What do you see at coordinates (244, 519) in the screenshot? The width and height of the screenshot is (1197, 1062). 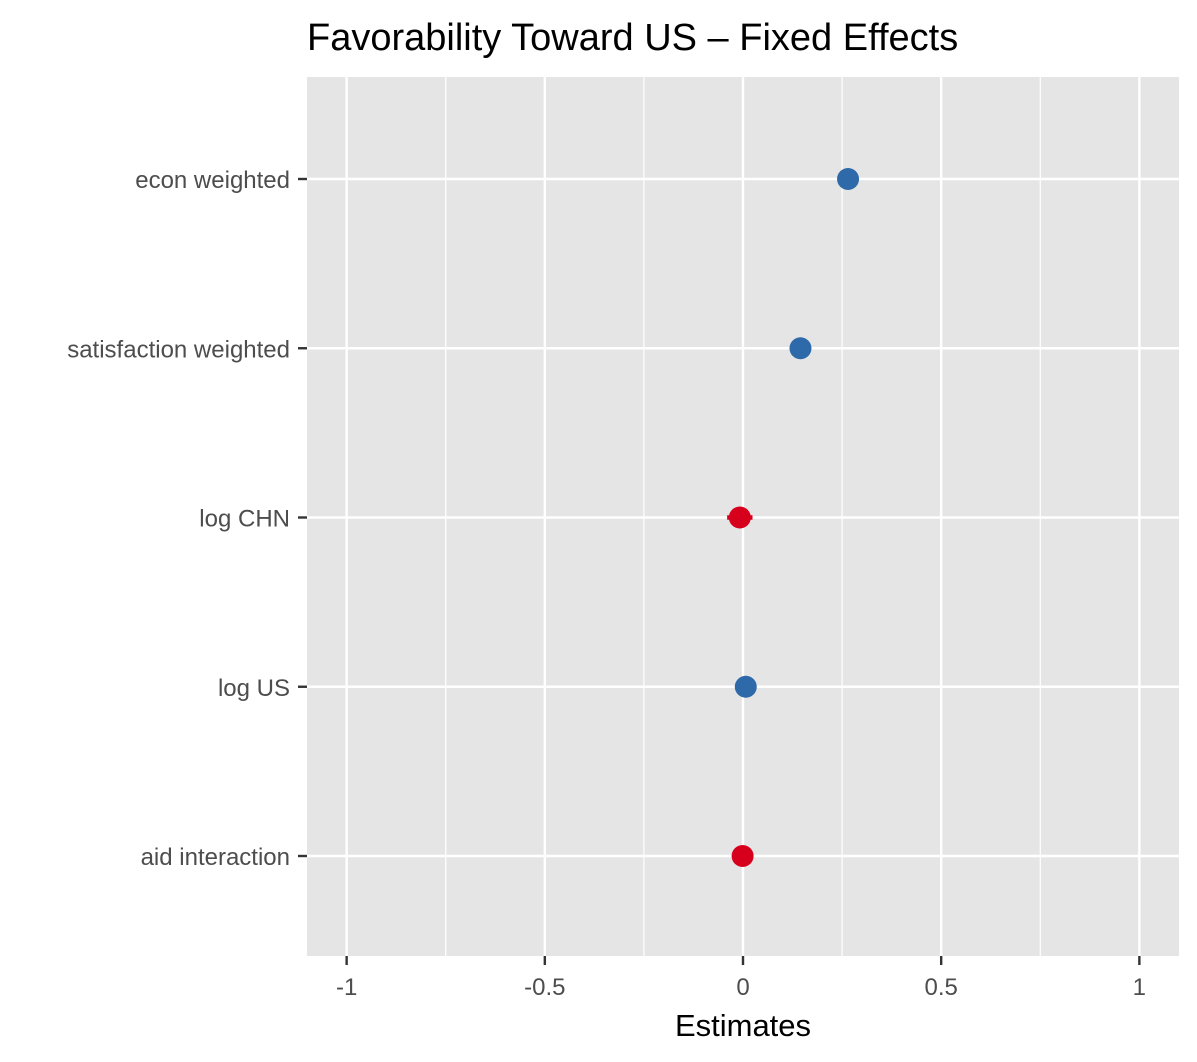 I see `y-tick-label: log CHN` at bounding box center [244, 519].